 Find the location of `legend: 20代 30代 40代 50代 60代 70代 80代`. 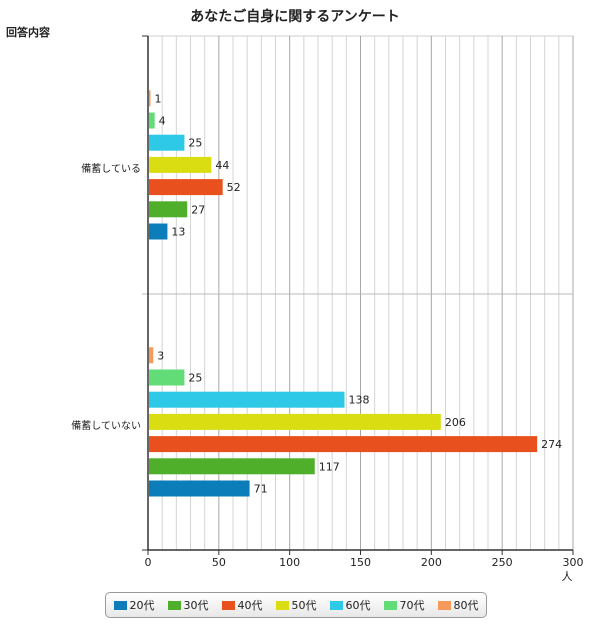

legend: 20代 30代 40代 50代 60代 70代 80代 is located at coordinates (296, 605).